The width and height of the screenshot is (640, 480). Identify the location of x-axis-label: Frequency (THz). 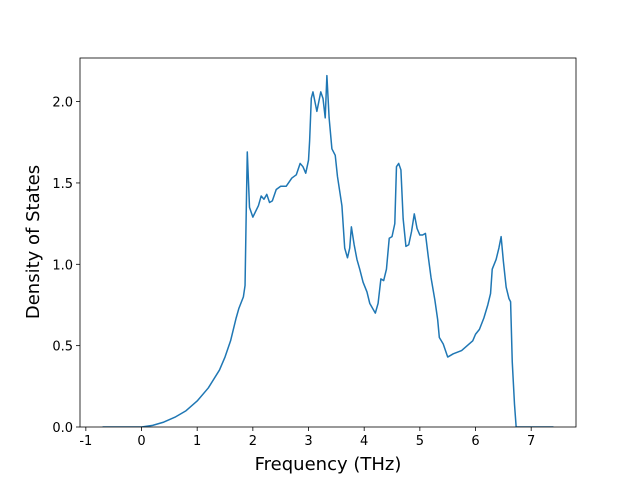
(328, 464).